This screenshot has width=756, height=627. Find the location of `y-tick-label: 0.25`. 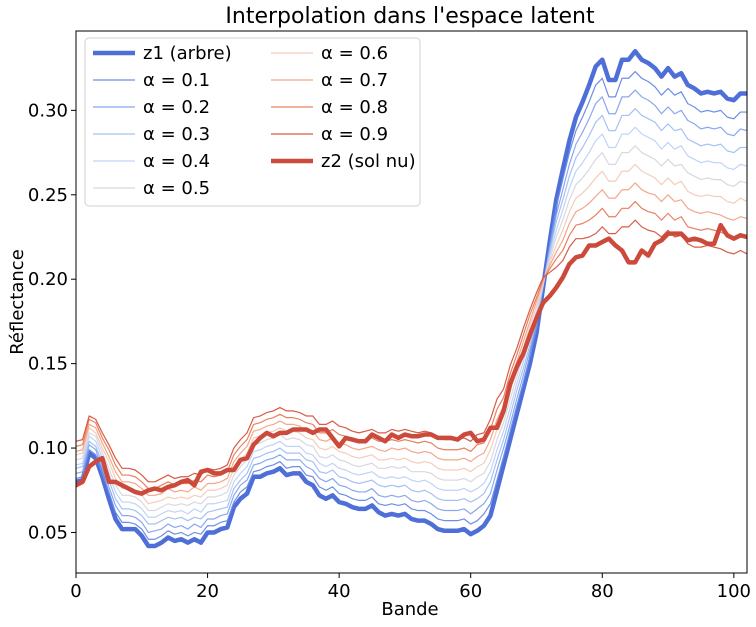

y-tick-label: 0.25 is located at coordinates (48, 195).